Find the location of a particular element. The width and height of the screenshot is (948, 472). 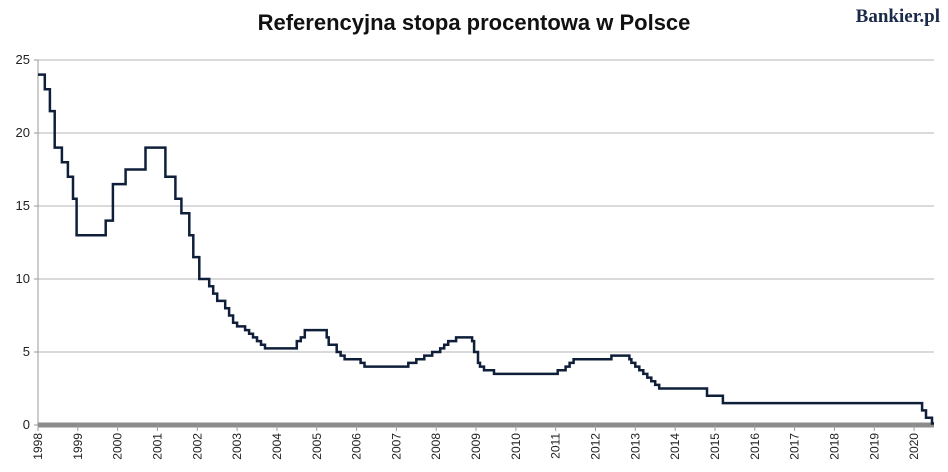

brand-name: Bankier is located at coordinates (887, 16).